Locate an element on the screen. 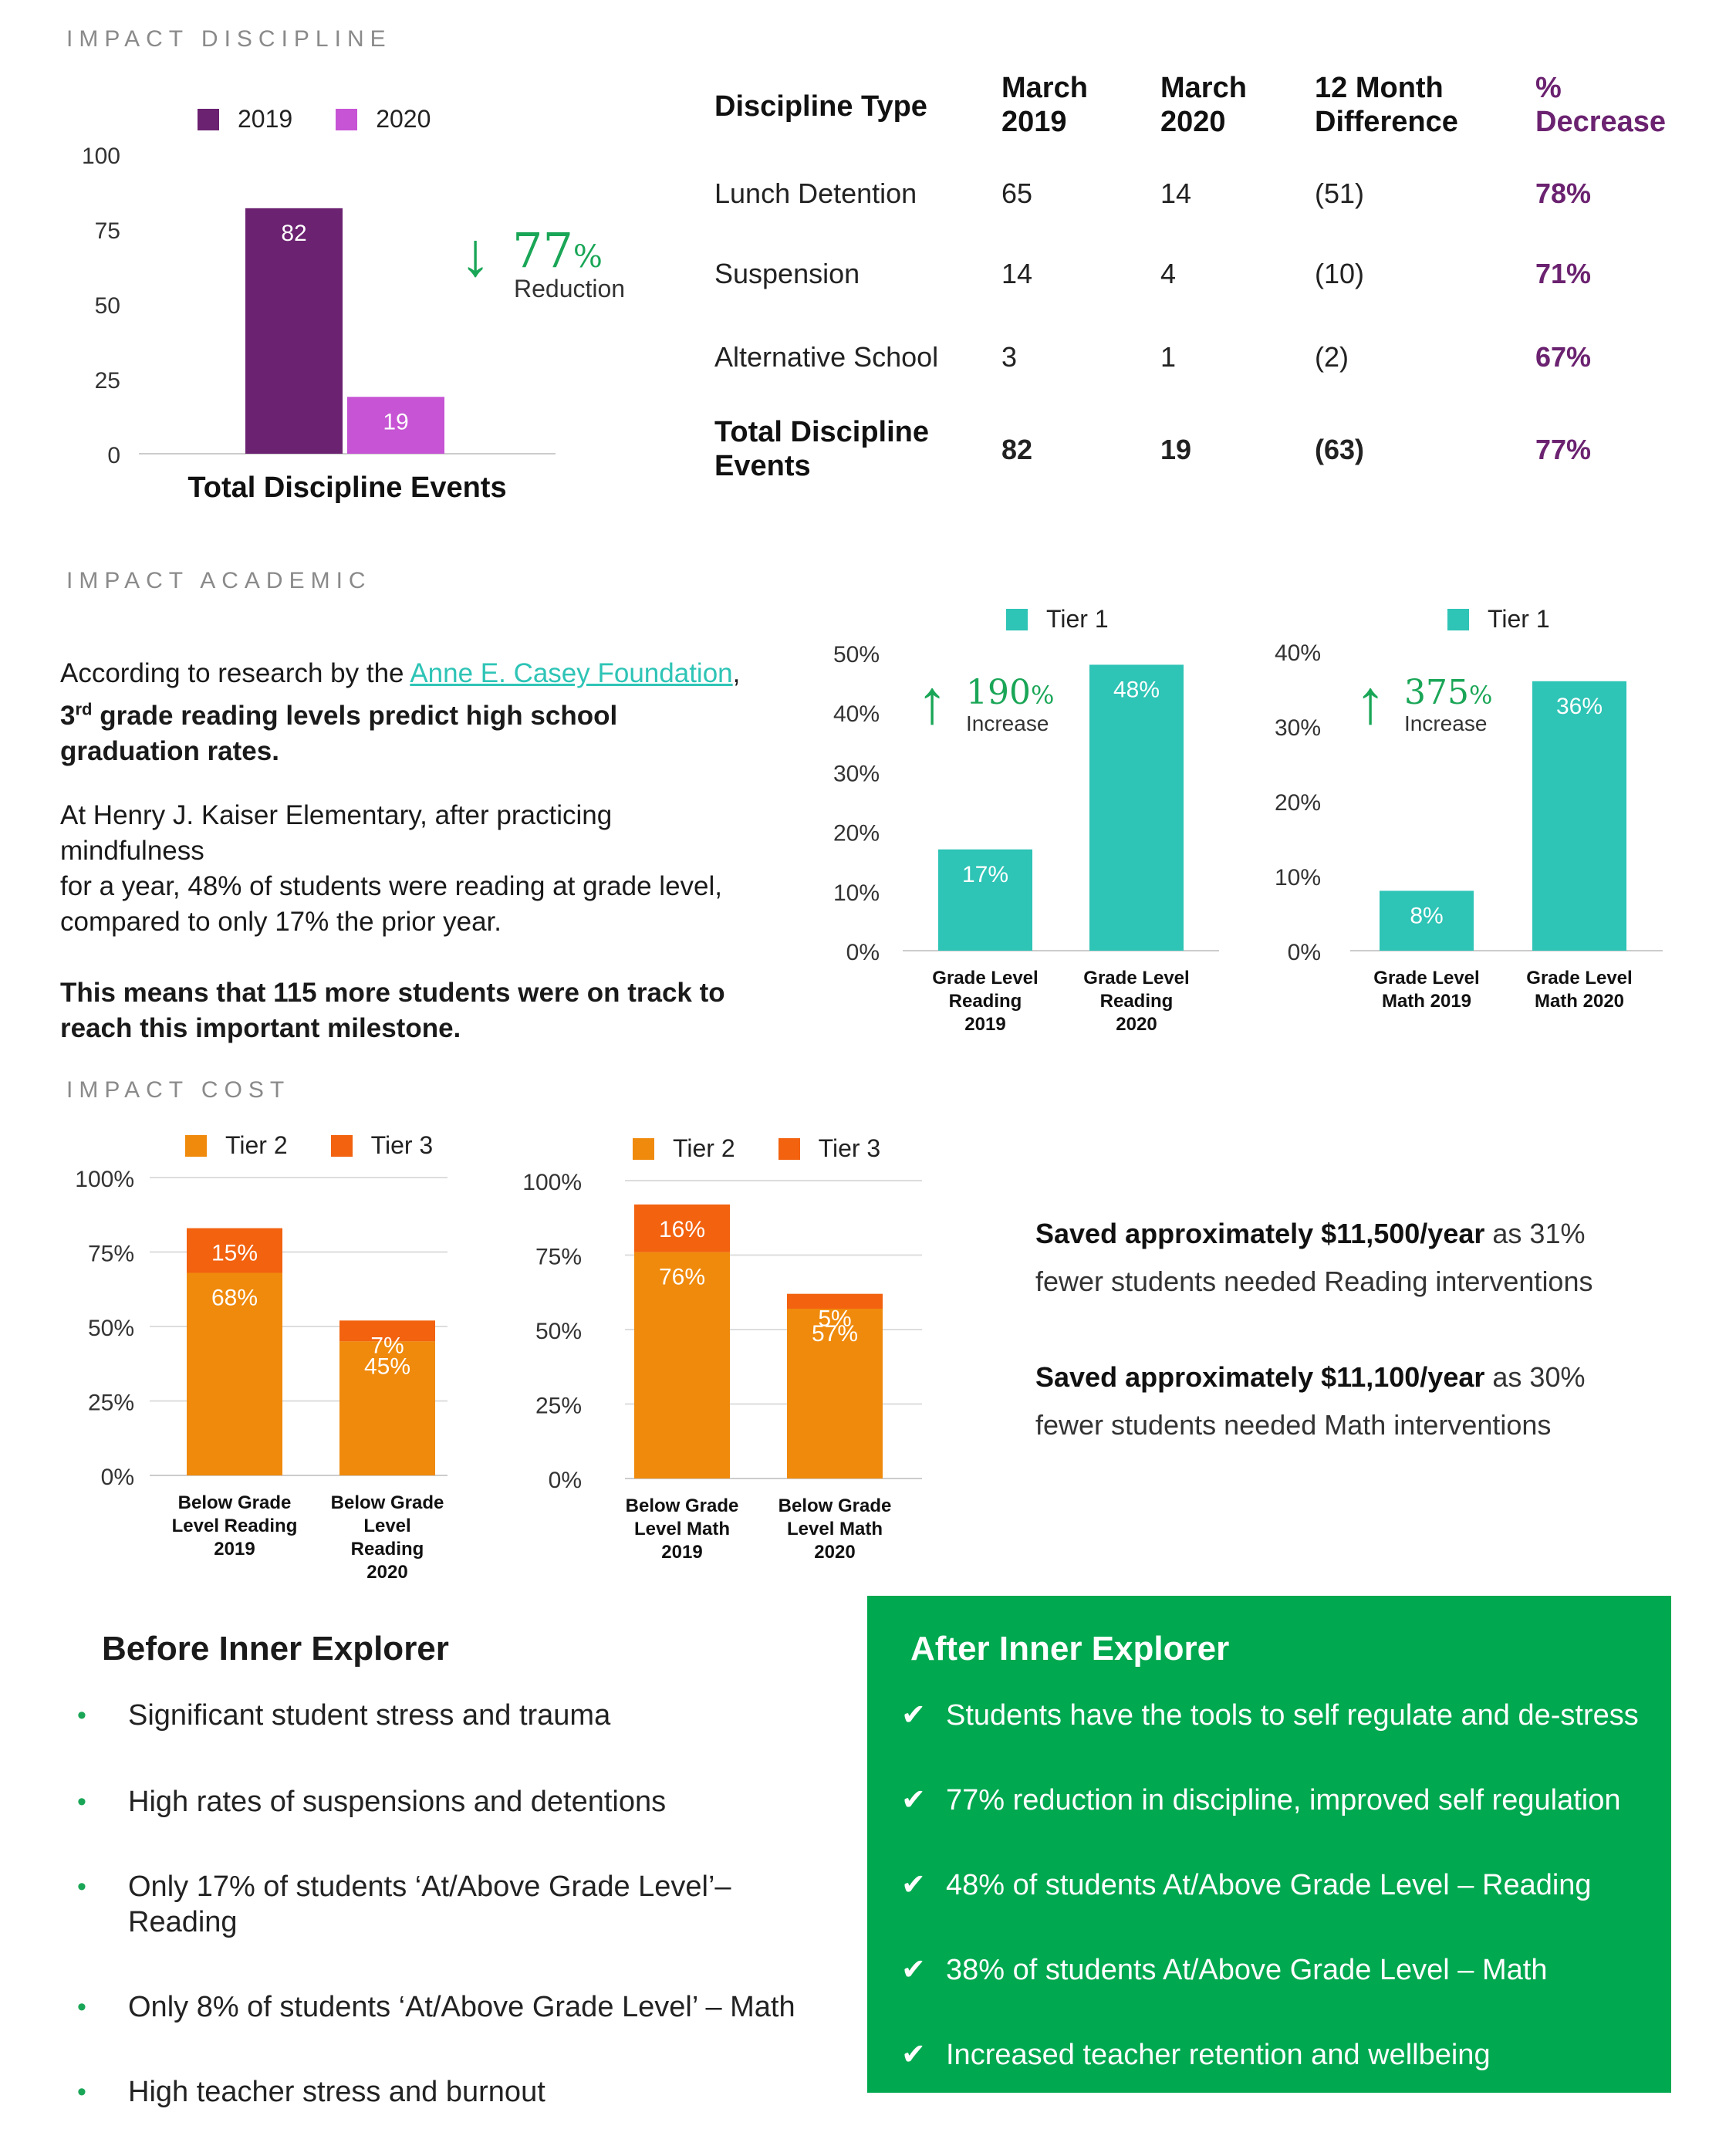 The height and width of the screenshot is (2129, 1736). table-cell: 1 is located at coordinates (1168, 357).